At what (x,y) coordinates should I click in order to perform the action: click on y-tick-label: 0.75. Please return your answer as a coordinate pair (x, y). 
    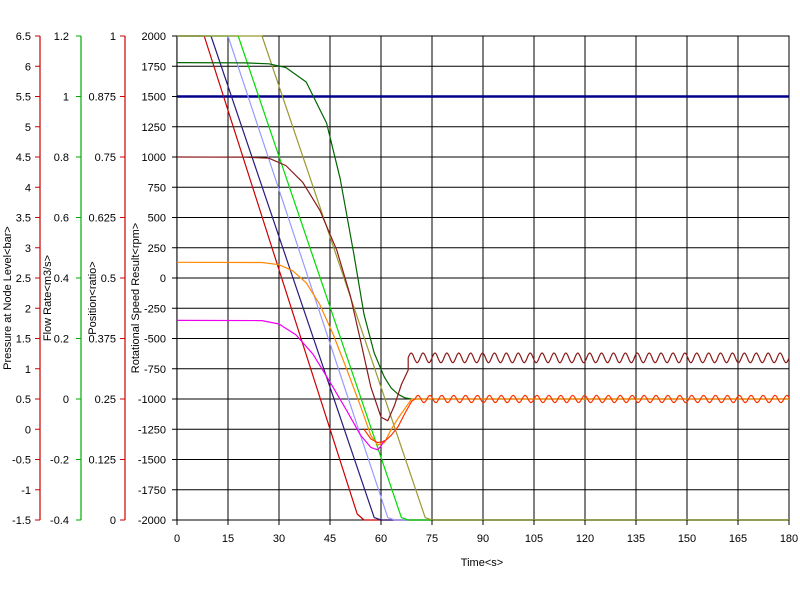
    Looking at the image, I should click on (105, 158).